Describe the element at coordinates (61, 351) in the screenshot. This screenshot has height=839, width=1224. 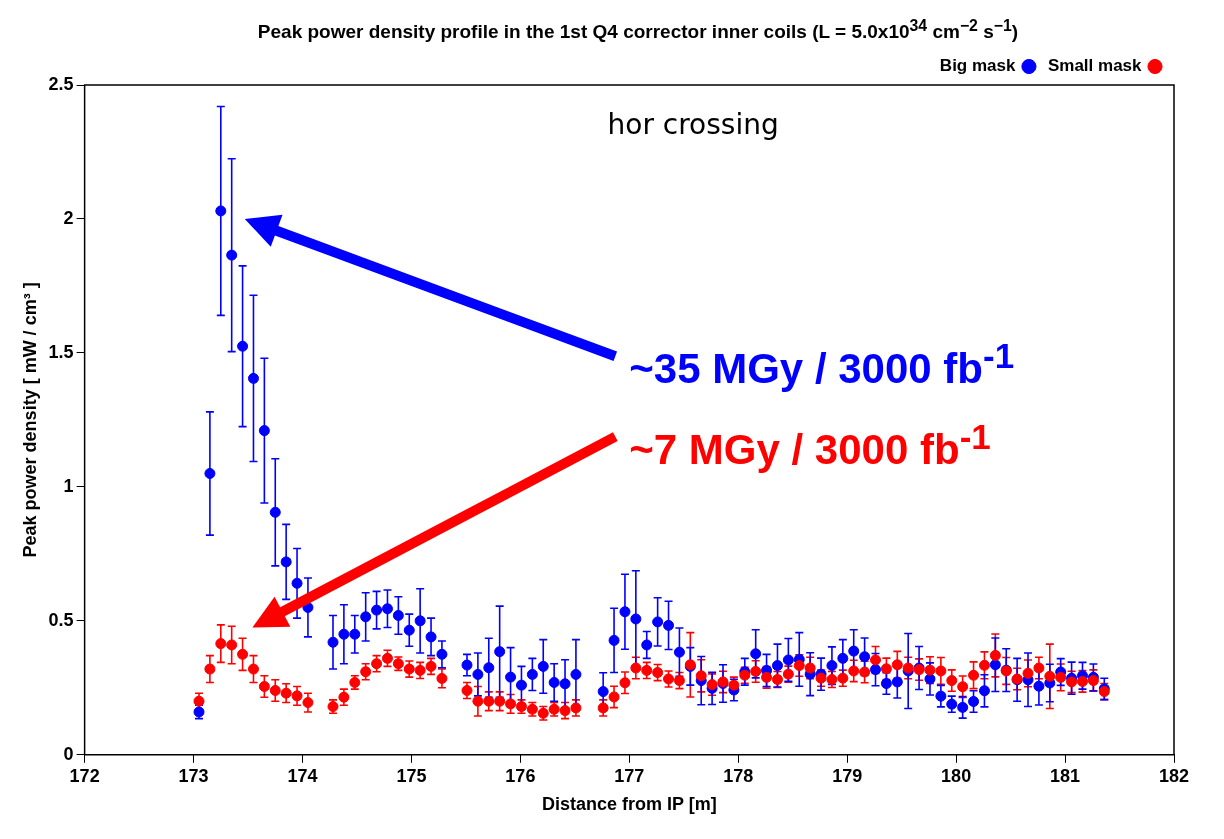
I see `y-tick-label: 1.5` at that location.